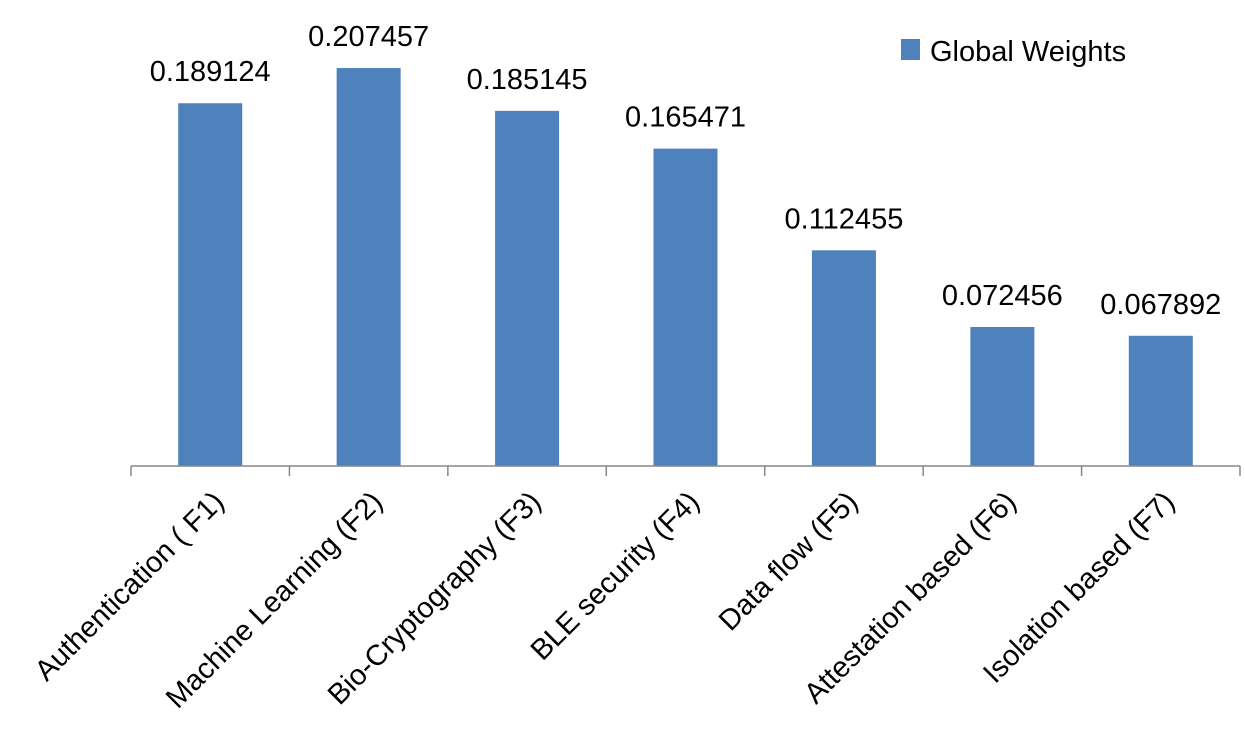 This screenshot has height=753, width=1245. Describe the element at coordinates (685, 470) in the screenshot. I see `x-axis` at that location.